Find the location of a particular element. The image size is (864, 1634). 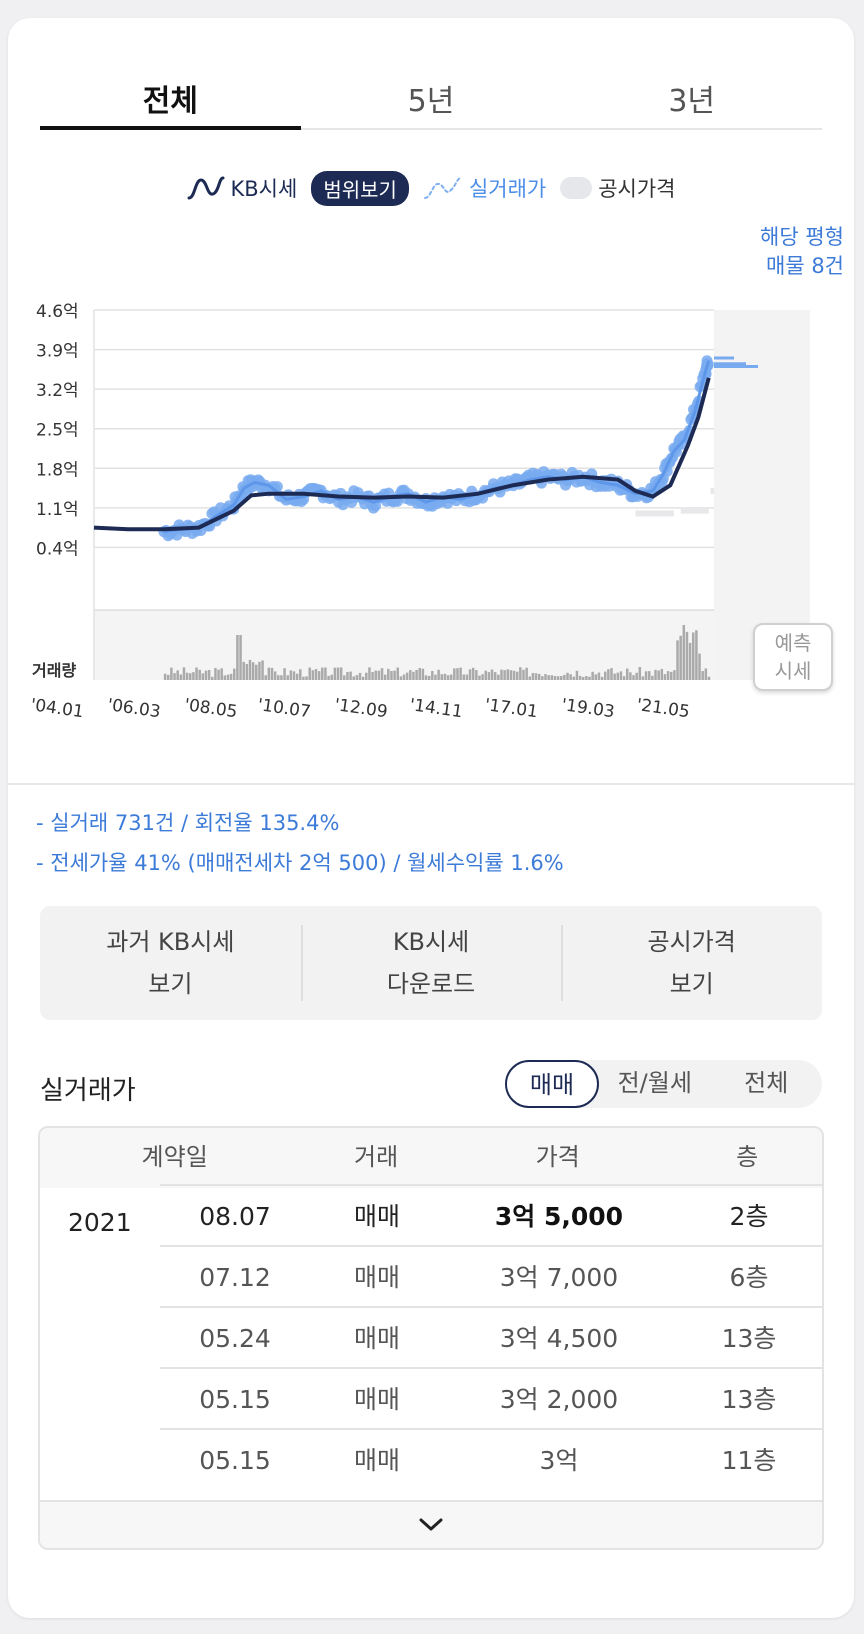

past-kb-price-button: 과거 KB시세 보기 is located at coordinates (170, 963).